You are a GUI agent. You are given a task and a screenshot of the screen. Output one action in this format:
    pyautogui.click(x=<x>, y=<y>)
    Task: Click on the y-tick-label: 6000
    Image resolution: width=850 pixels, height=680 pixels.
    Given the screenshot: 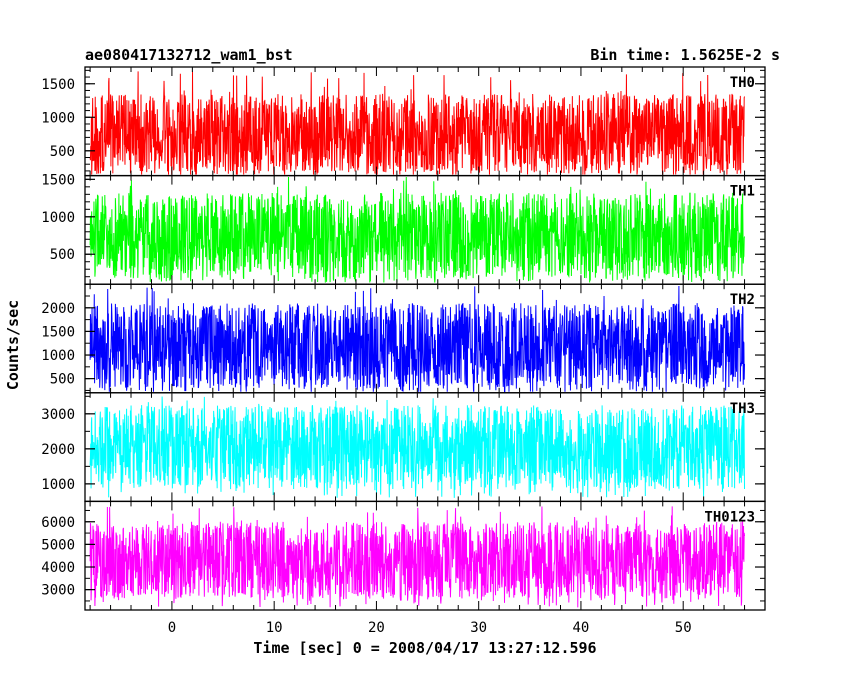 What is the action you would take?
    pyautogui.click(x=58, y=523)
    